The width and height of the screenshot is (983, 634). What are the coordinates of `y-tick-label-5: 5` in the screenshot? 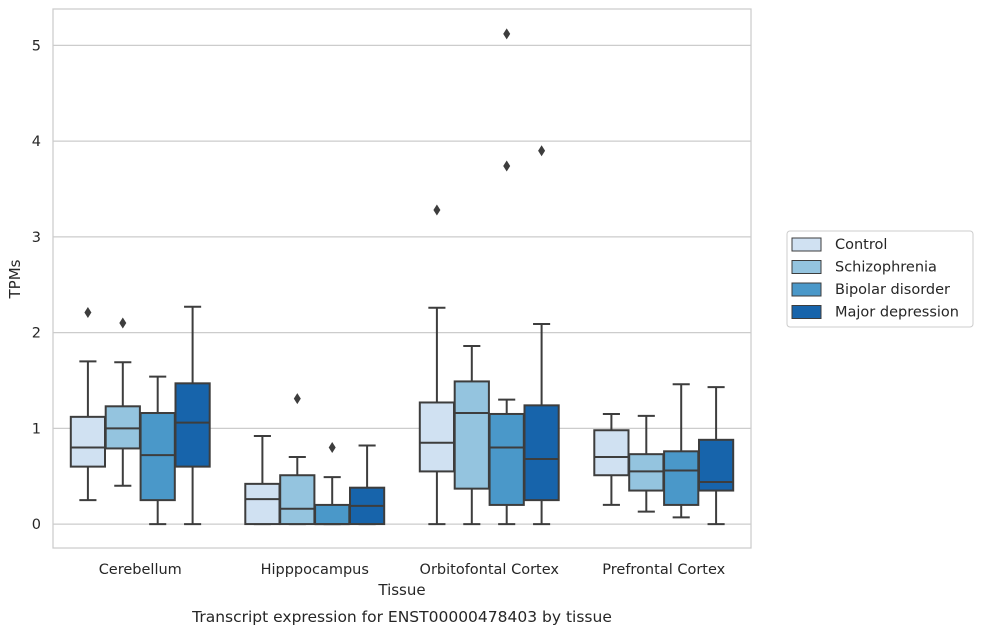 It's located at (36, 46).